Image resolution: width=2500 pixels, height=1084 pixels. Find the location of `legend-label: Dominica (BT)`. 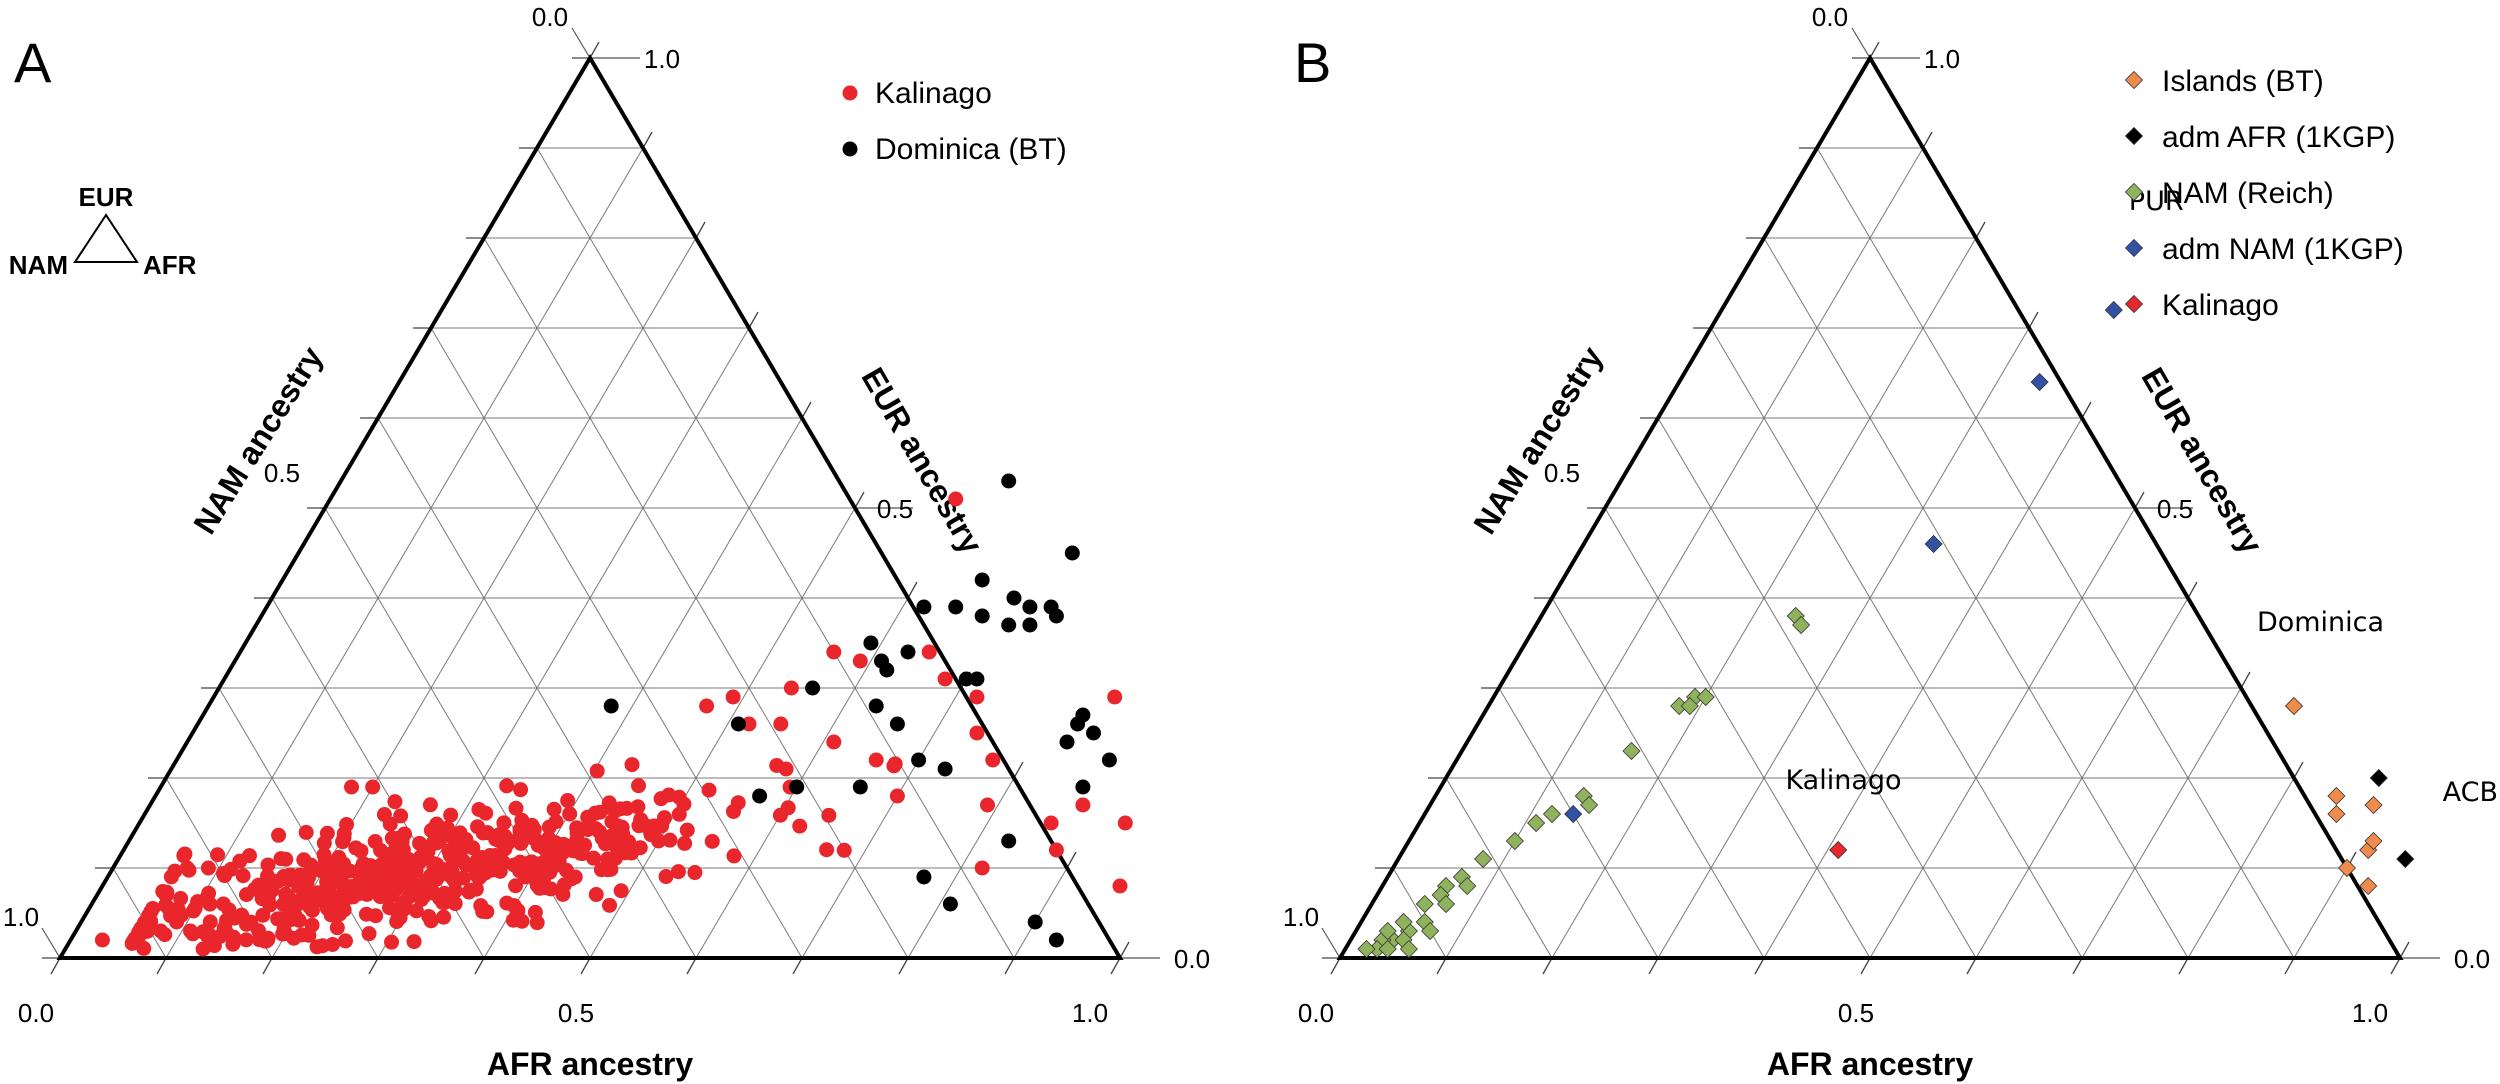

legend-label: Dominica (BT) is located at coordinates (971, 149).